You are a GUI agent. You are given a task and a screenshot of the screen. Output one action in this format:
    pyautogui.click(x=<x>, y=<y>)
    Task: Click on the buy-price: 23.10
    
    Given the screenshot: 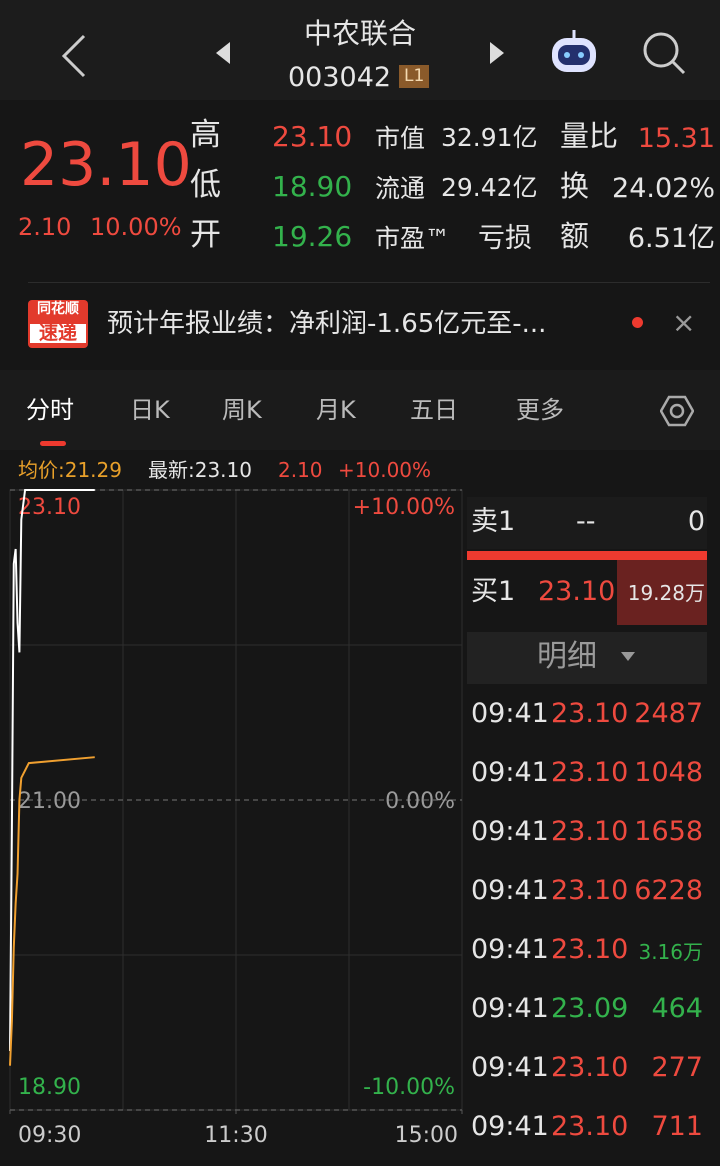 What is the action you would take?
    pyautogui.click(x=577, y=591)
    